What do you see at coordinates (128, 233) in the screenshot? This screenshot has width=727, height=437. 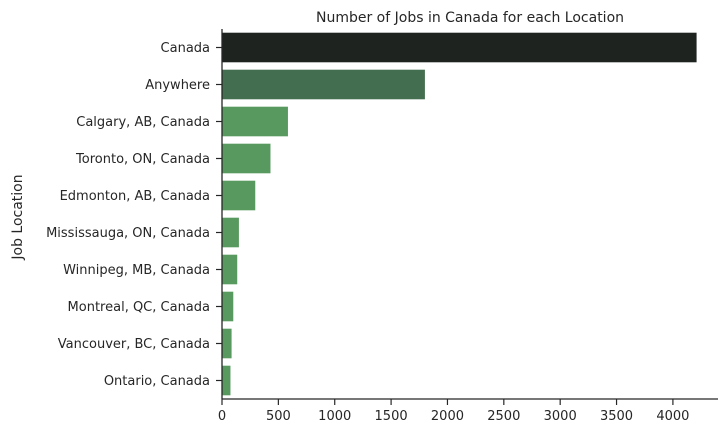 I see `y-tick-label: Mississauga, ON, Canada` at bounding box center [128, 233].